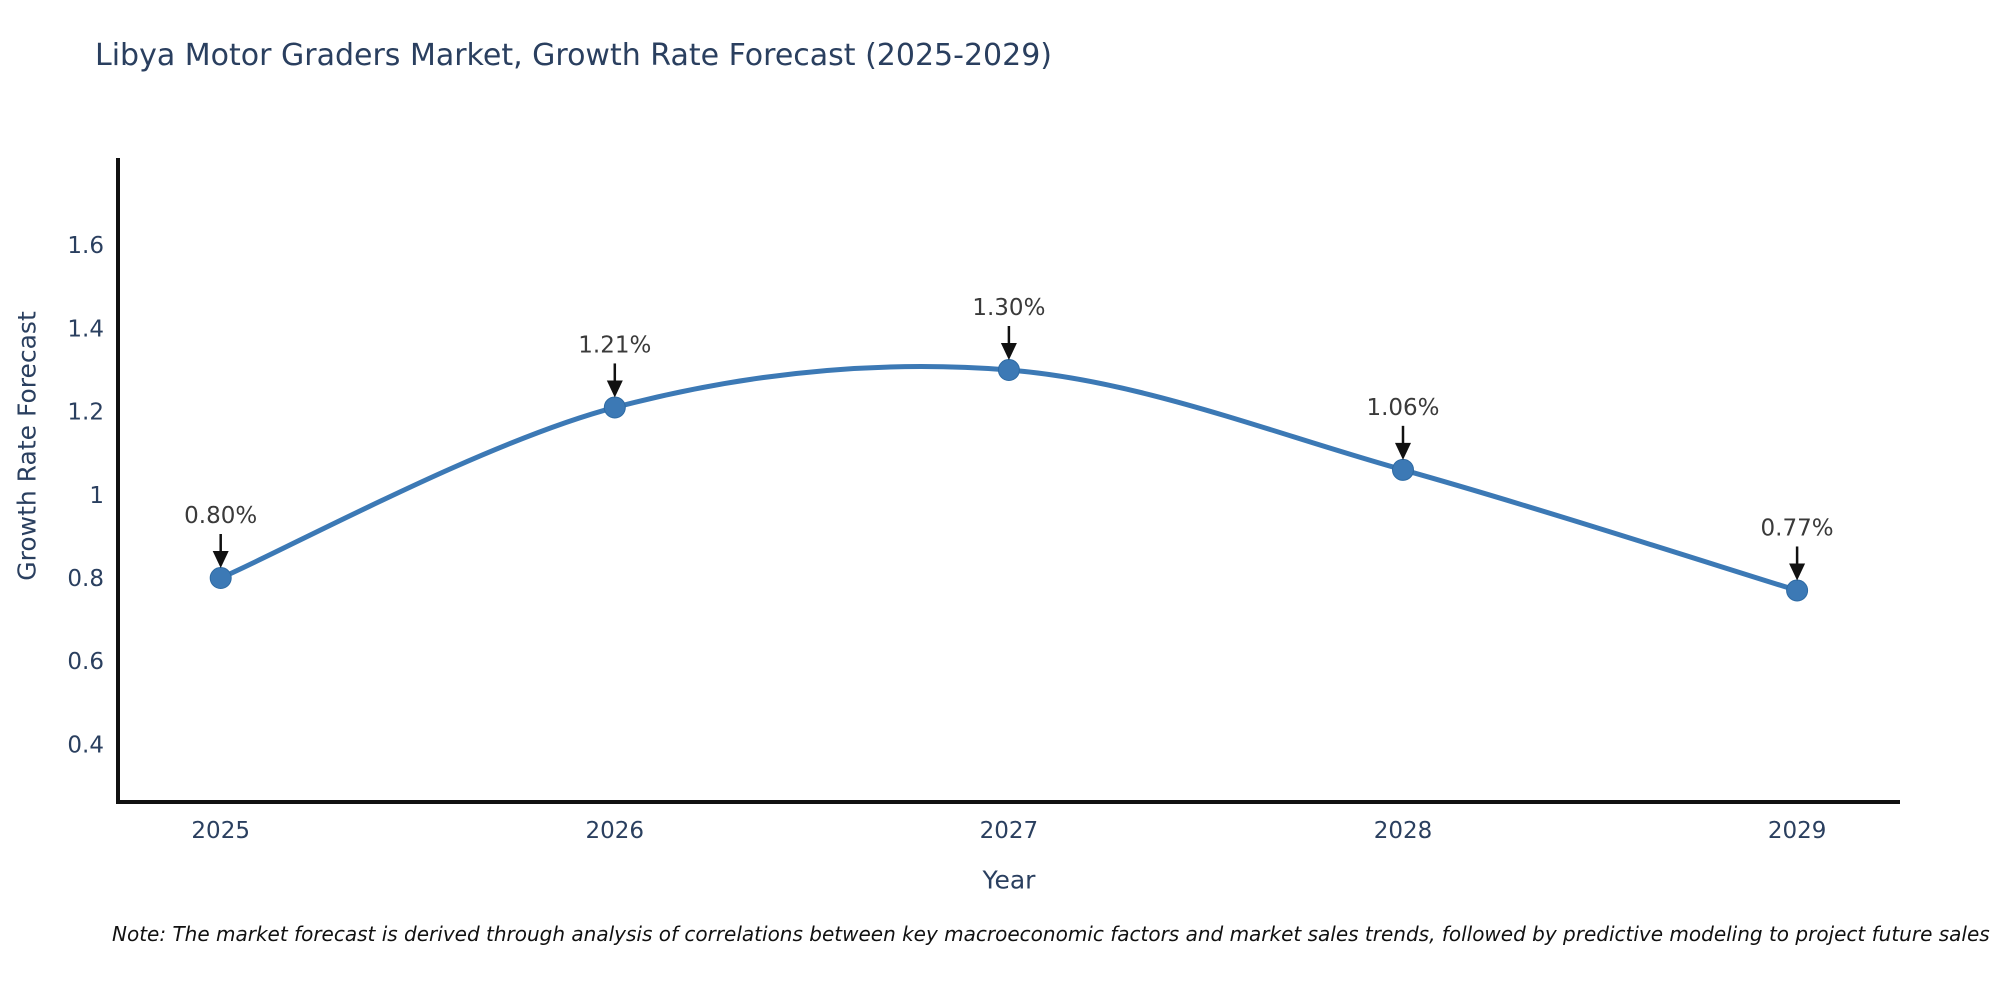 Image resolution: width=2000 pixels, height=1000 pixels. What do you see at coordinates (85, 745) in the screenshot?
I see `y-tick-label: 0.4` at bounding box center [85, 745].